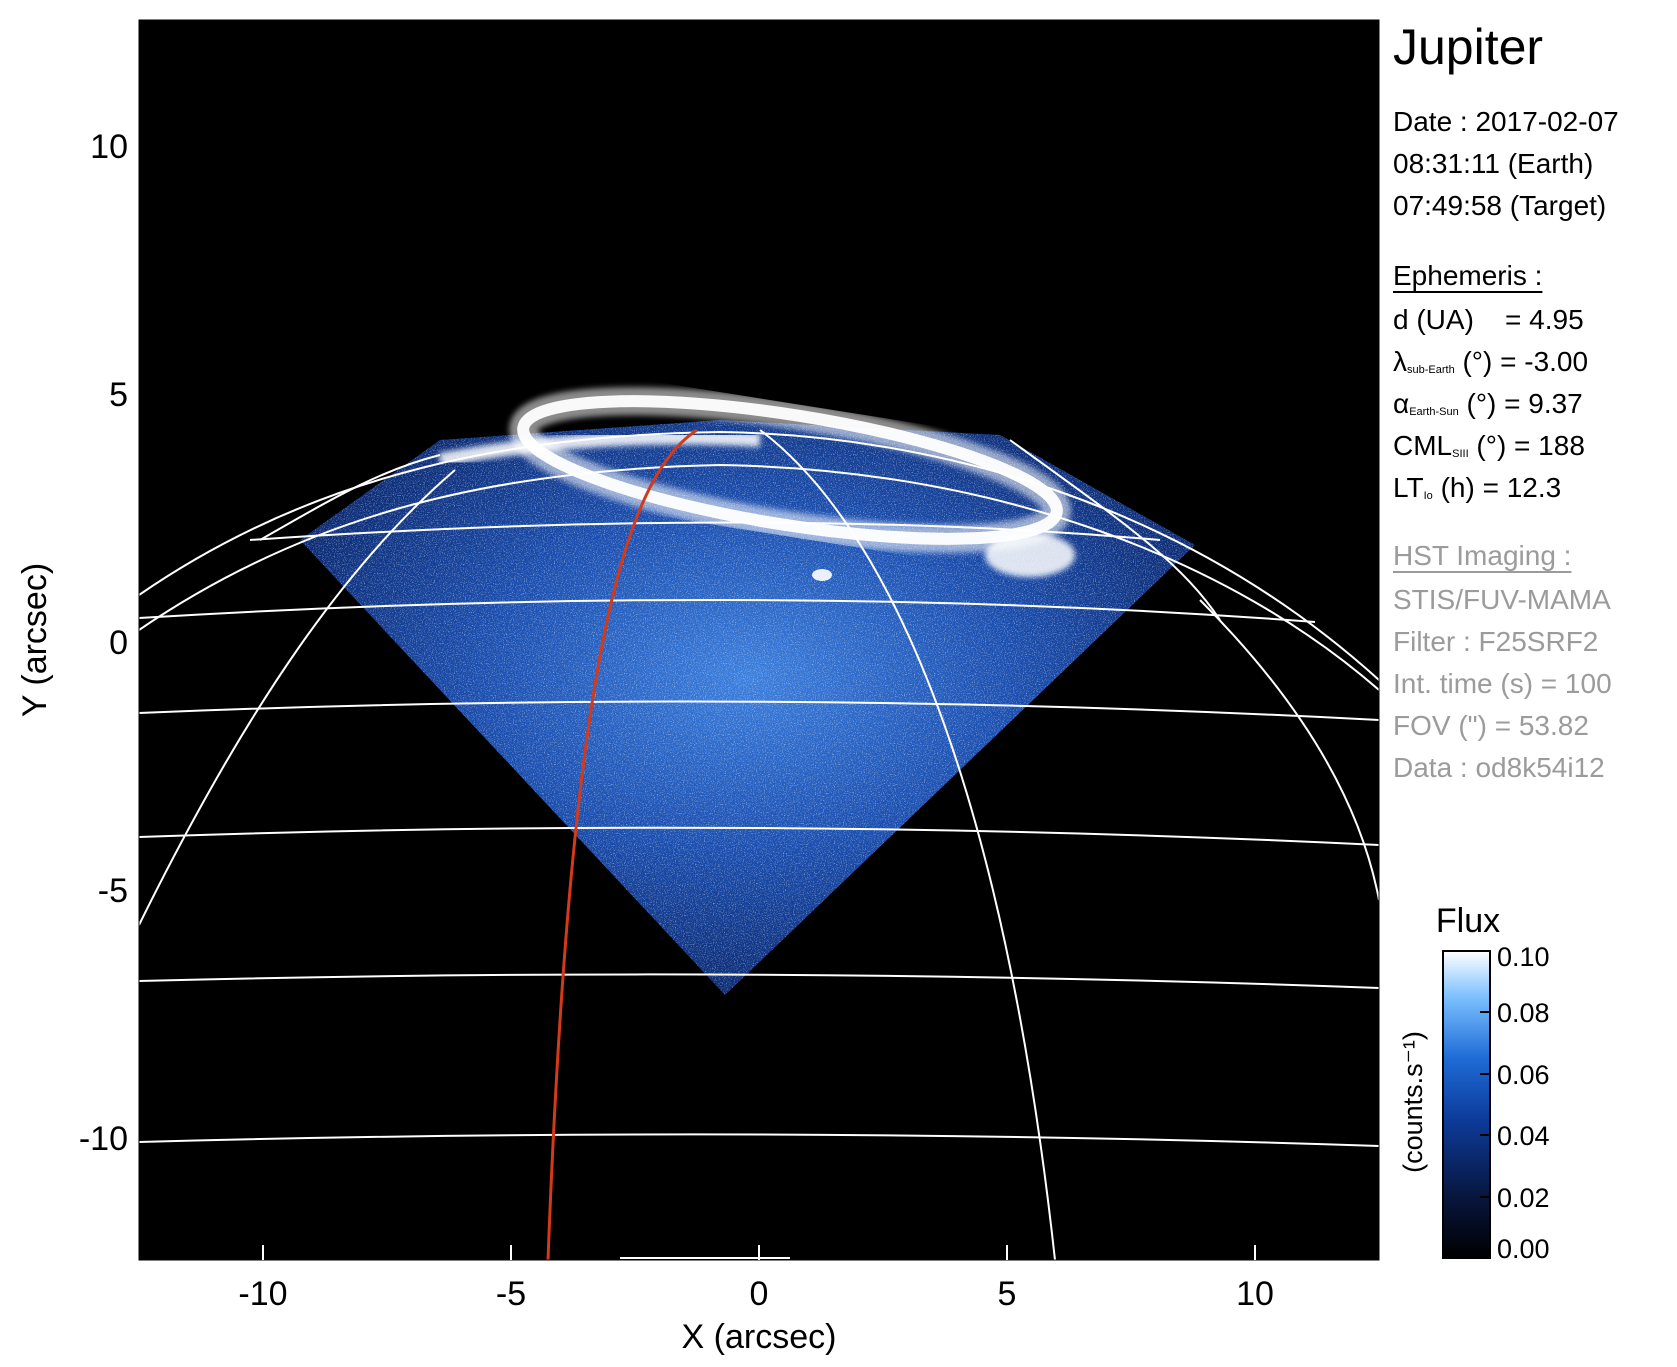 This screenshot has height=1367, width=1677. I want to click on io-local-time-line: LTIo (h) = 12.3, so click(1477, 488).